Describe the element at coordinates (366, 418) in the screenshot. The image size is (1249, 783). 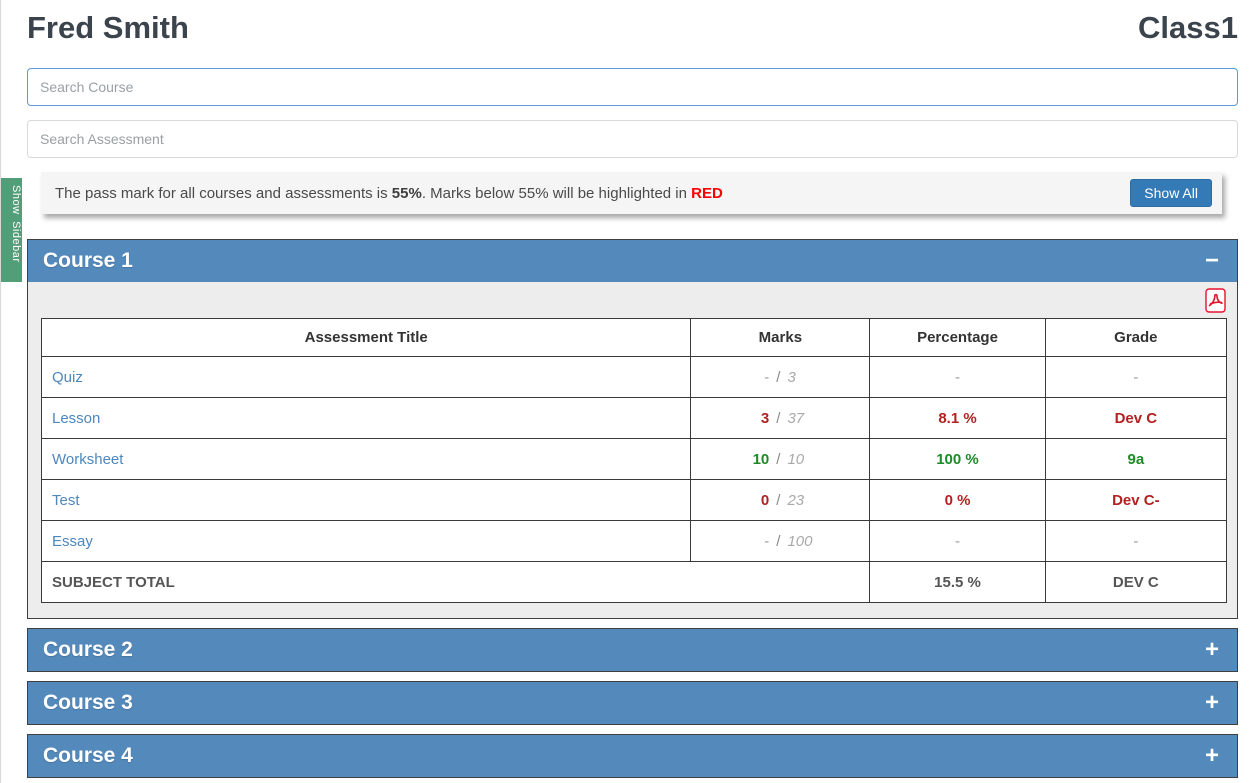
I see `assessment-link: Lesson` at that location.